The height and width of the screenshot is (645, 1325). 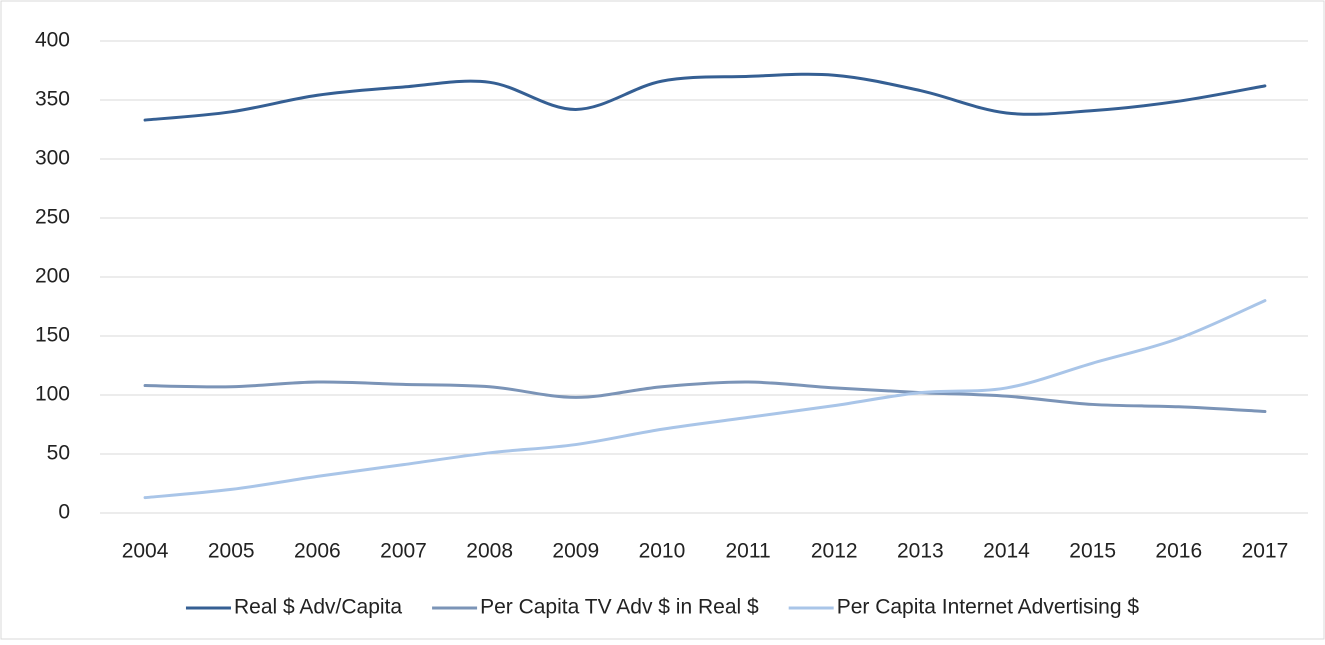 What do you see at coordinates (52, 40) in the screenshot?
I see `y-tick-label: 400` at bounding box center [52, 40].